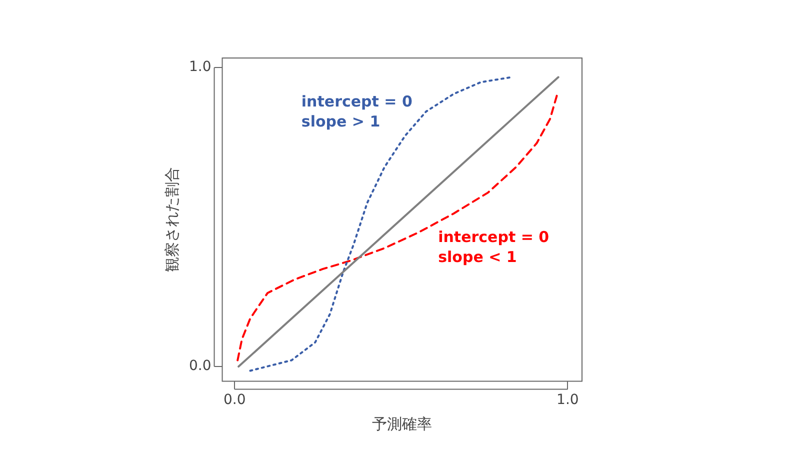 The height and width of the screenshot is (450, 800). Describe the element at coordinates (402, 423) in the screenshot. I see `x-axis-title: 予測確率` at that location.